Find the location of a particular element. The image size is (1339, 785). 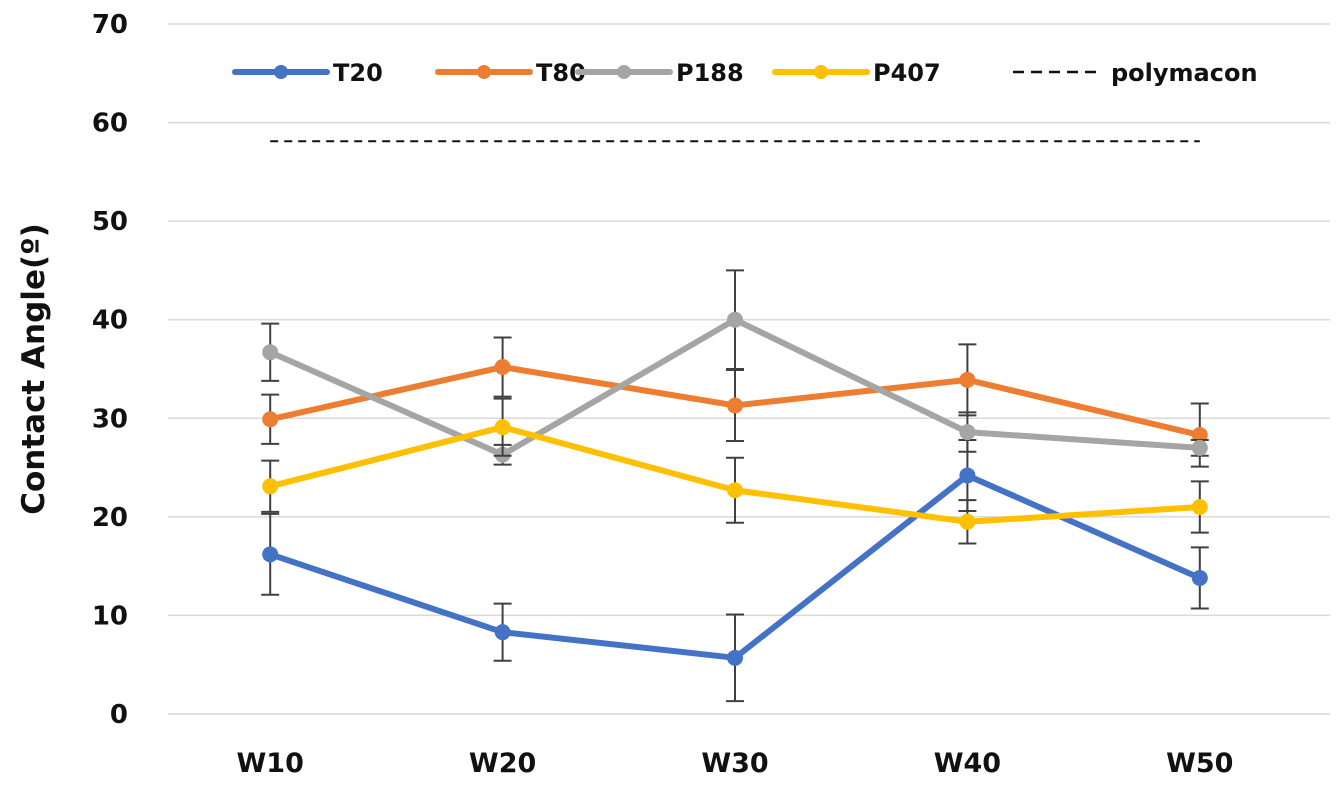

series-p407 is located at coordinates (735, 471).